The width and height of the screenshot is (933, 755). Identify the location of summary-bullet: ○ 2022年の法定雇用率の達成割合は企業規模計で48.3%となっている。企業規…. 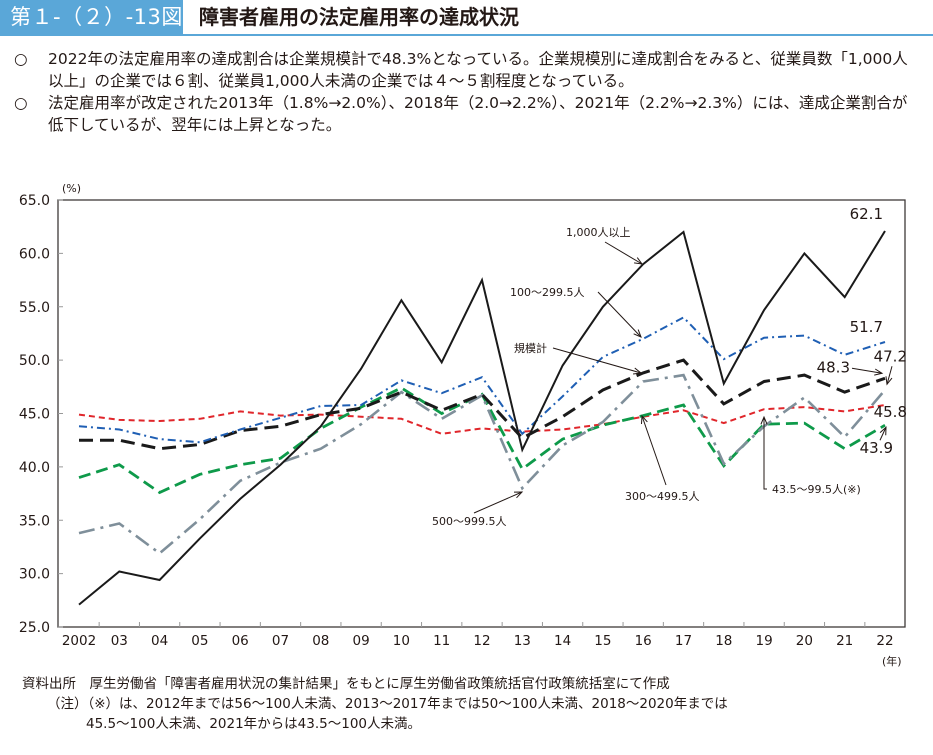
(466, 70).